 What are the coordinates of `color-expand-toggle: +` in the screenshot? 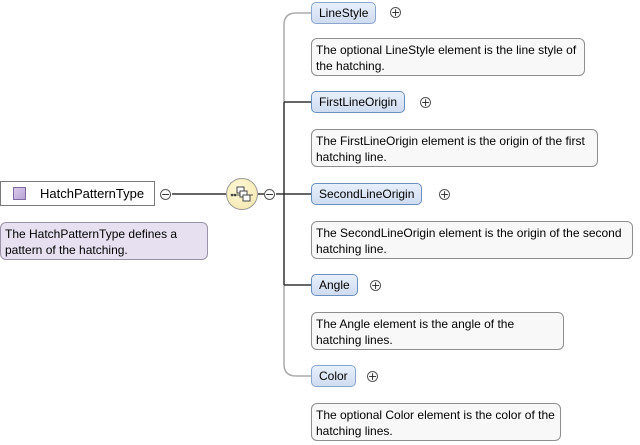 It's located at (372, 376).